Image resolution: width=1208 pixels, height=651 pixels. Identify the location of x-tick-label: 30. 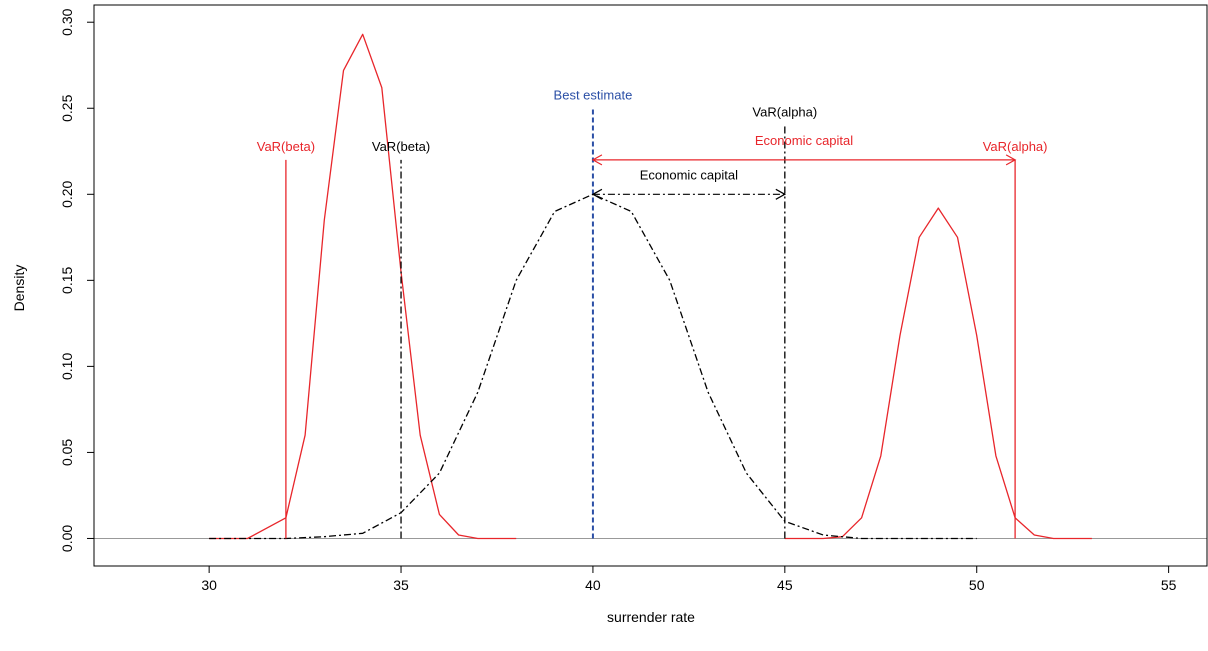
(209, 585).